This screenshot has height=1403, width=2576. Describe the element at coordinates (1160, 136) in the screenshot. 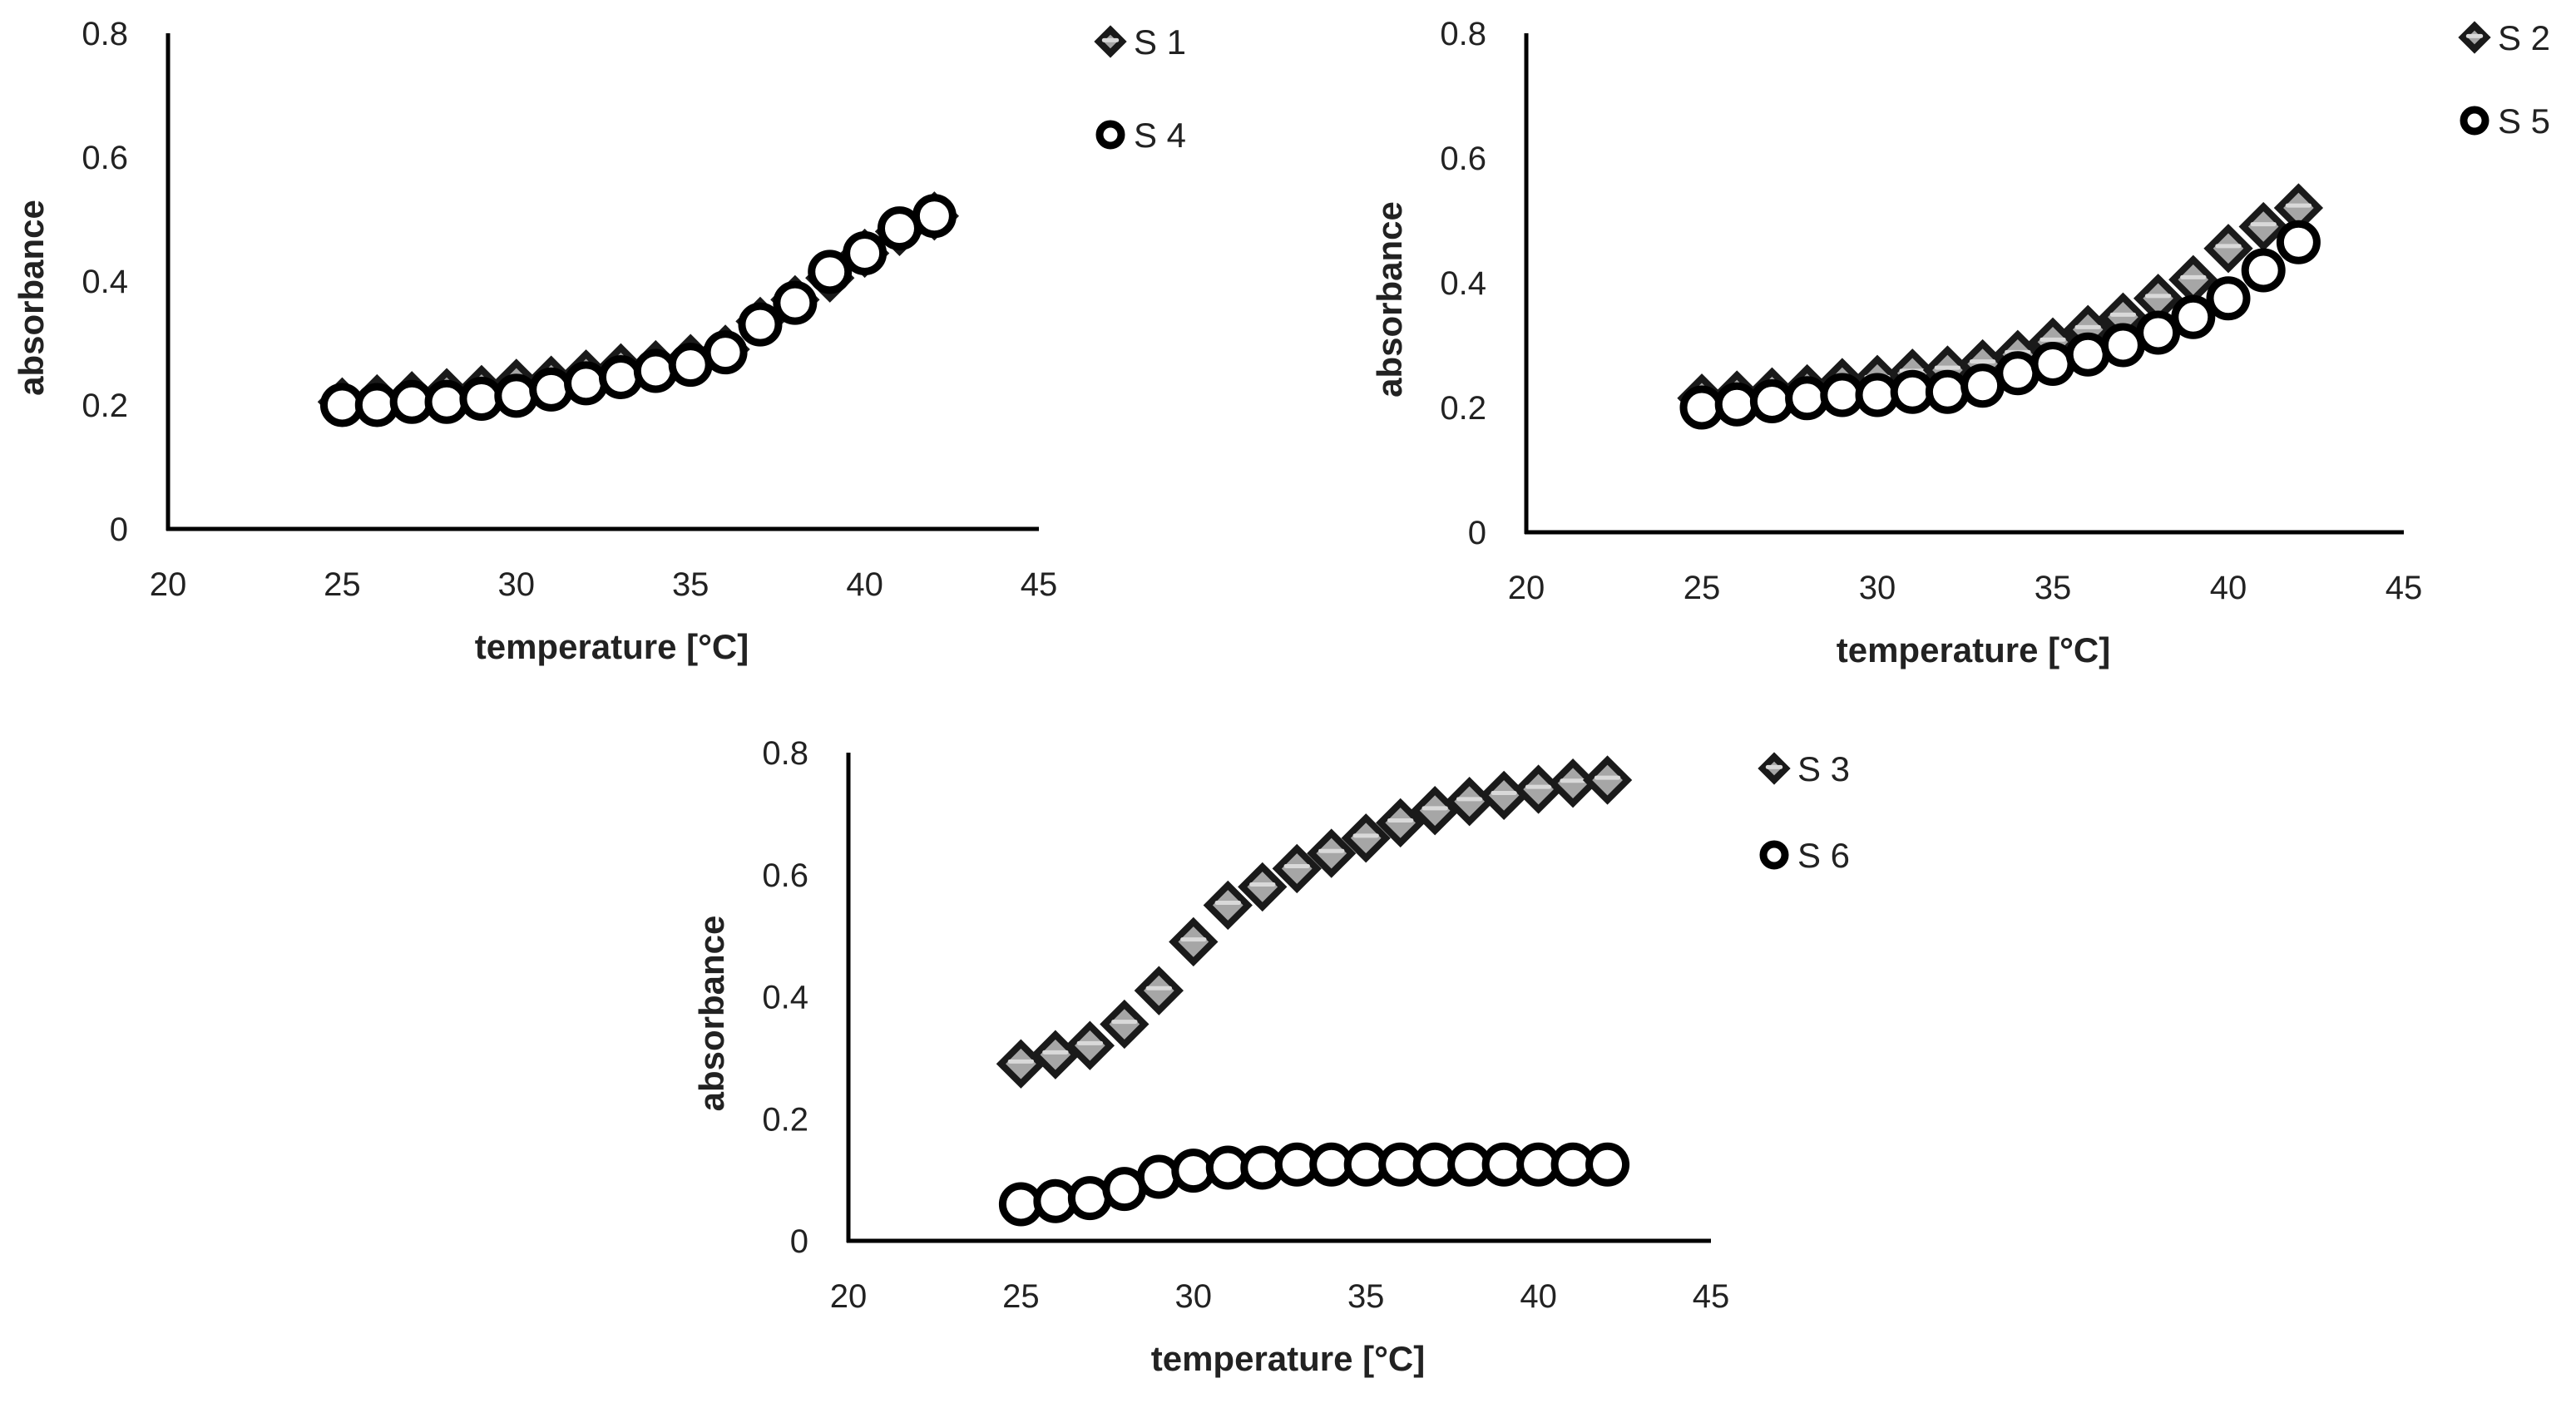

I see `legend-label: S 4` at that location.